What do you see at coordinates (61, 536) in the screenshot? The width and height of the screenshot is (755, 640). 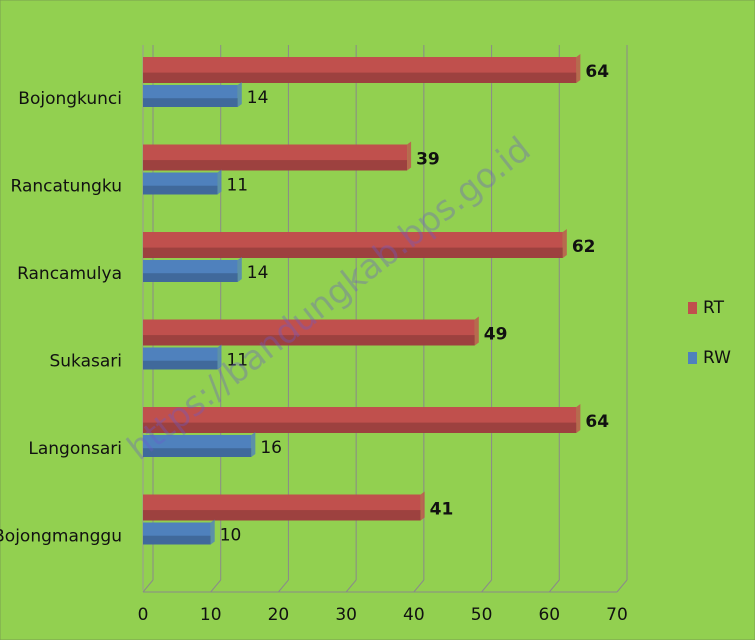 I see `y-tick-label: Bojongmanggu` at bounding box center [61, 536].